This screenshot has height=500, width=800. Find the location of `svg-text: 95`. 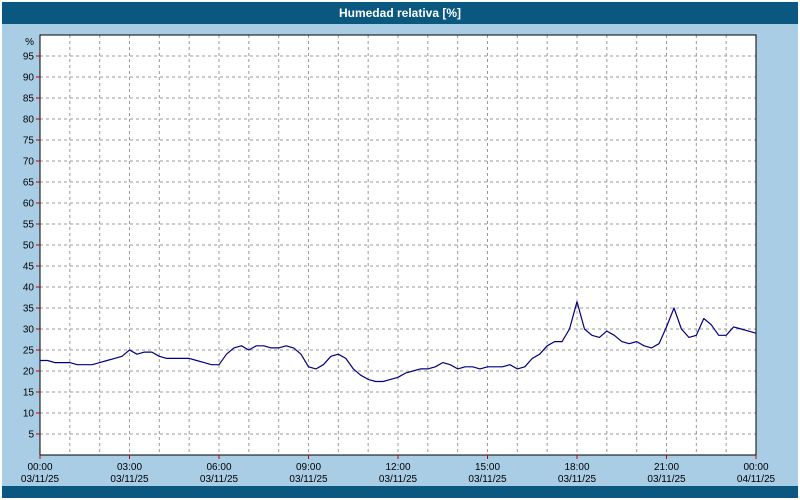

svg-text: 95 is located at coordinates (29, 57).